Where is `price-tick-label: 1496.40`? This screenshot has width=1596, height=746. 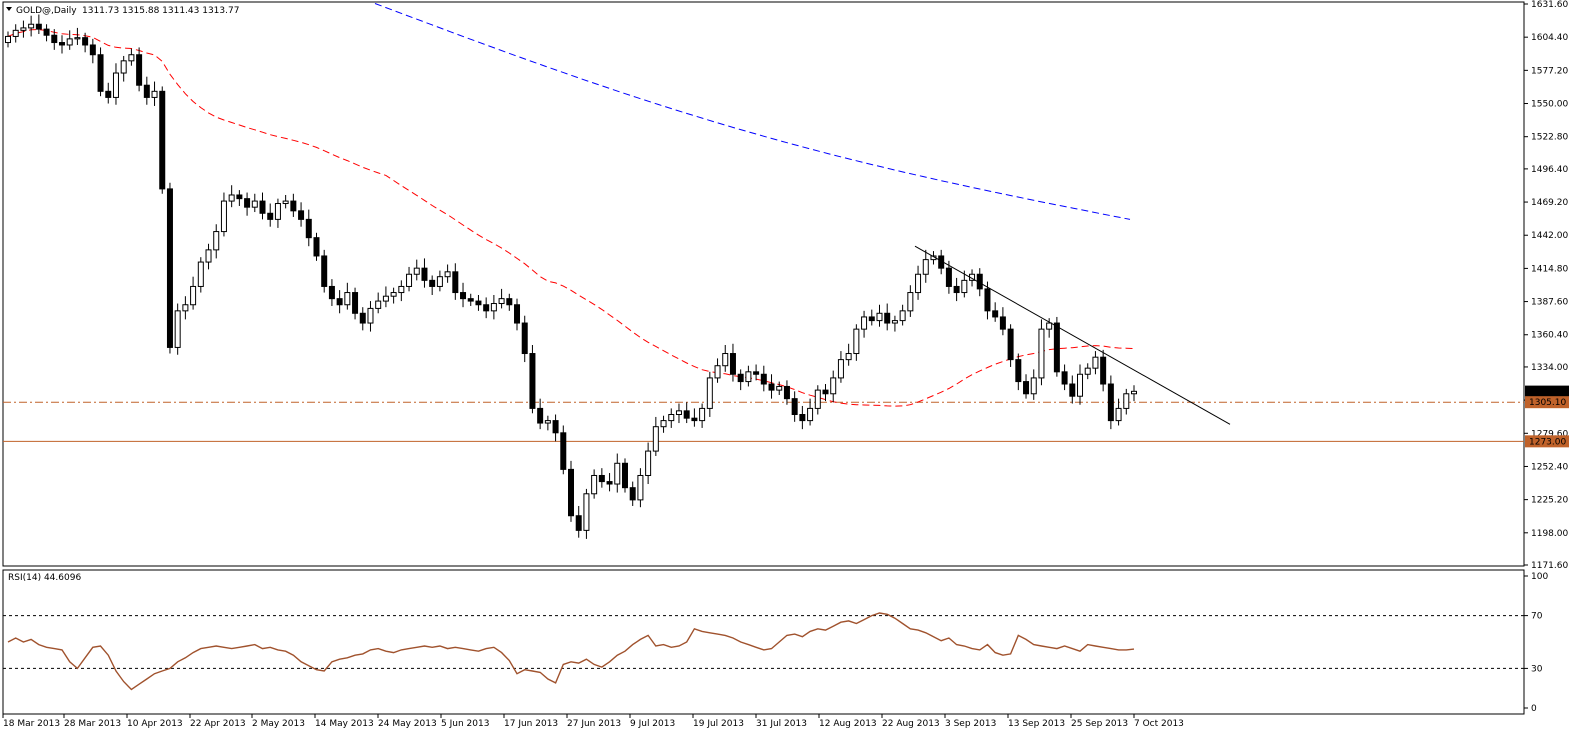 price-tick-label: 1496.40 is located at coordinates (1549, 170).